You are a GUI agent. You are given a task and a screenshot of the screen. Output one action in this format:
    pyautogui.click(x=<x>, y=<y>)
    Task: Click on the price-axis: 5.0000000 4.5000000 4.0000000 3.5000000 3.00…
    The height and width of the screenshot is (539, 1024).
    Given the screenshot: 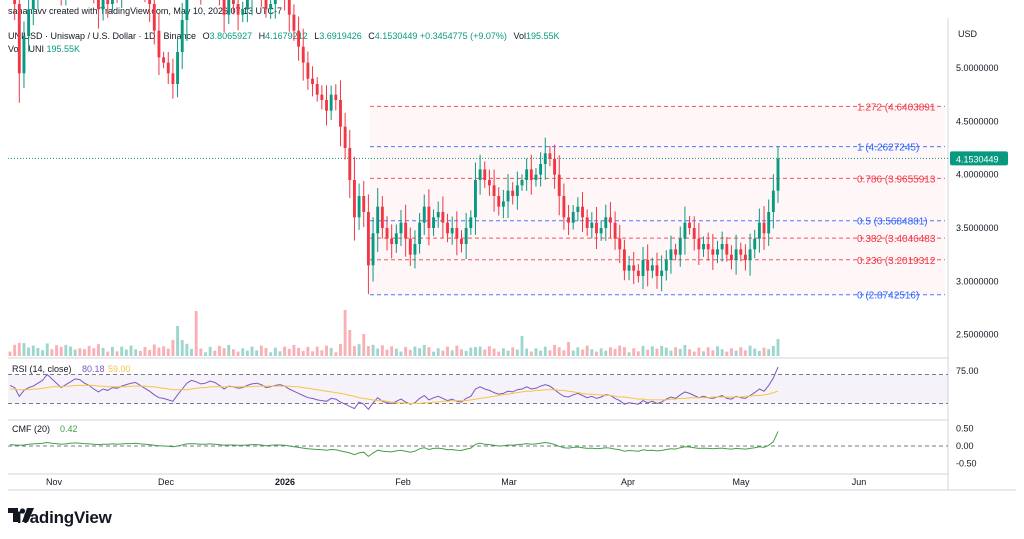 What is the action you would take?
    pyautogui.click(x=979, y=201)
    